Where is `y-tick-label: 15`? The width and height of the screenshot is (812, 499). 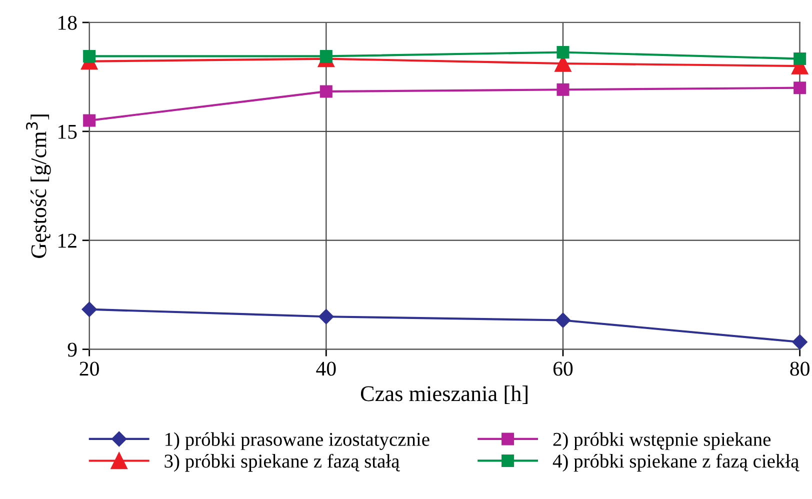 y-tick-label: 15 is located at coordinates (67, 131).